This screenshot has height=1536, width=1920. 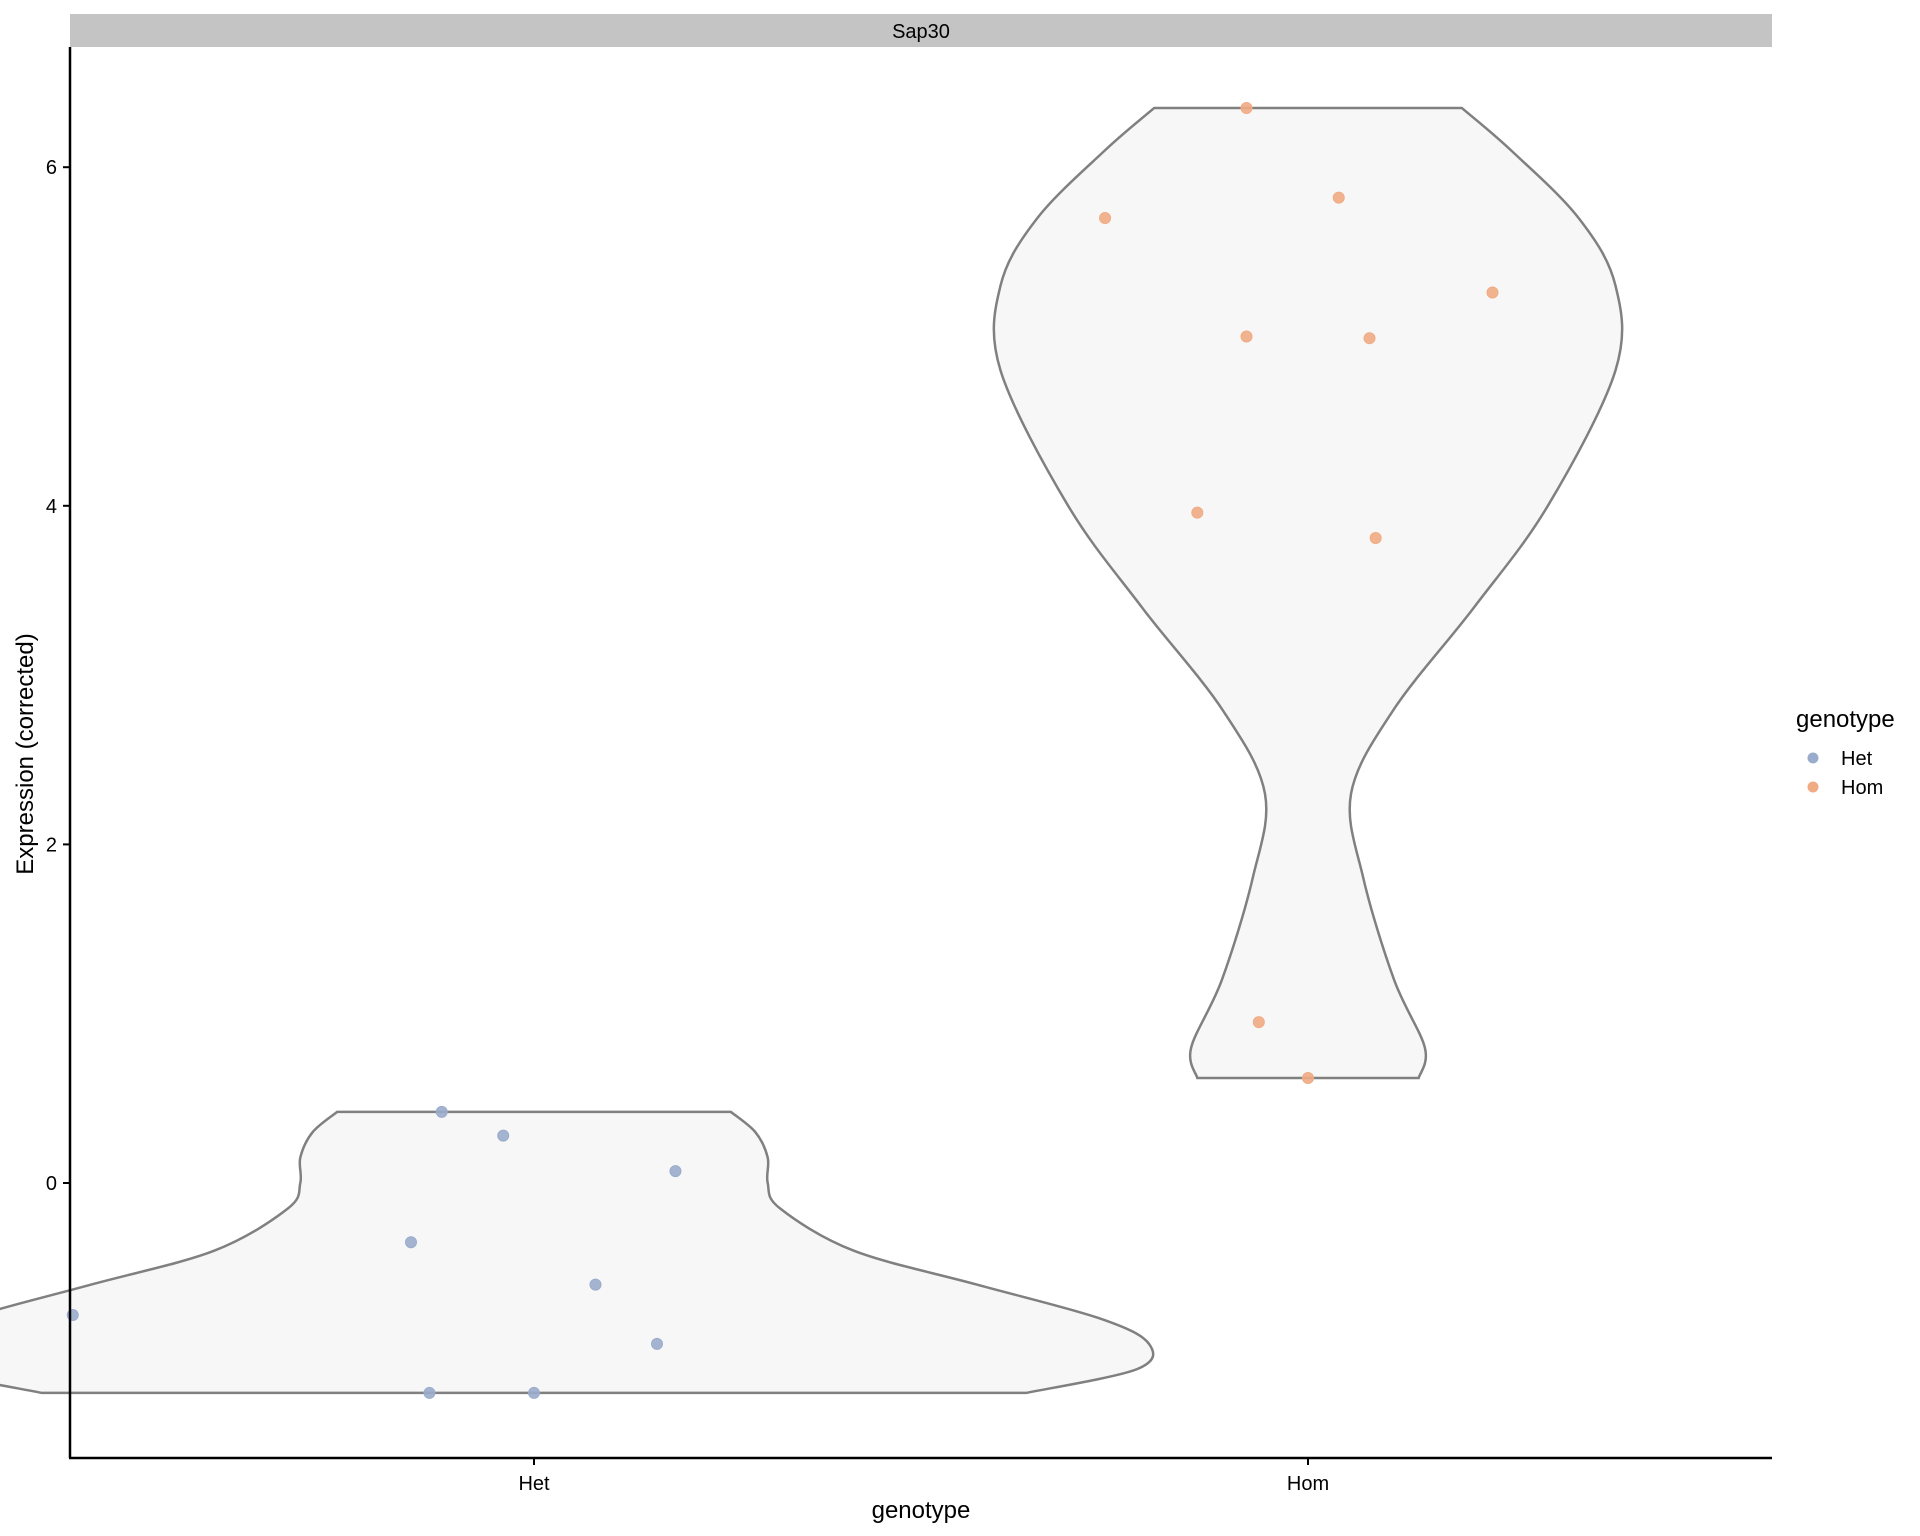 I want to click on y-axis-ticks: 0 2 4 6, so click(x=58, y=676).